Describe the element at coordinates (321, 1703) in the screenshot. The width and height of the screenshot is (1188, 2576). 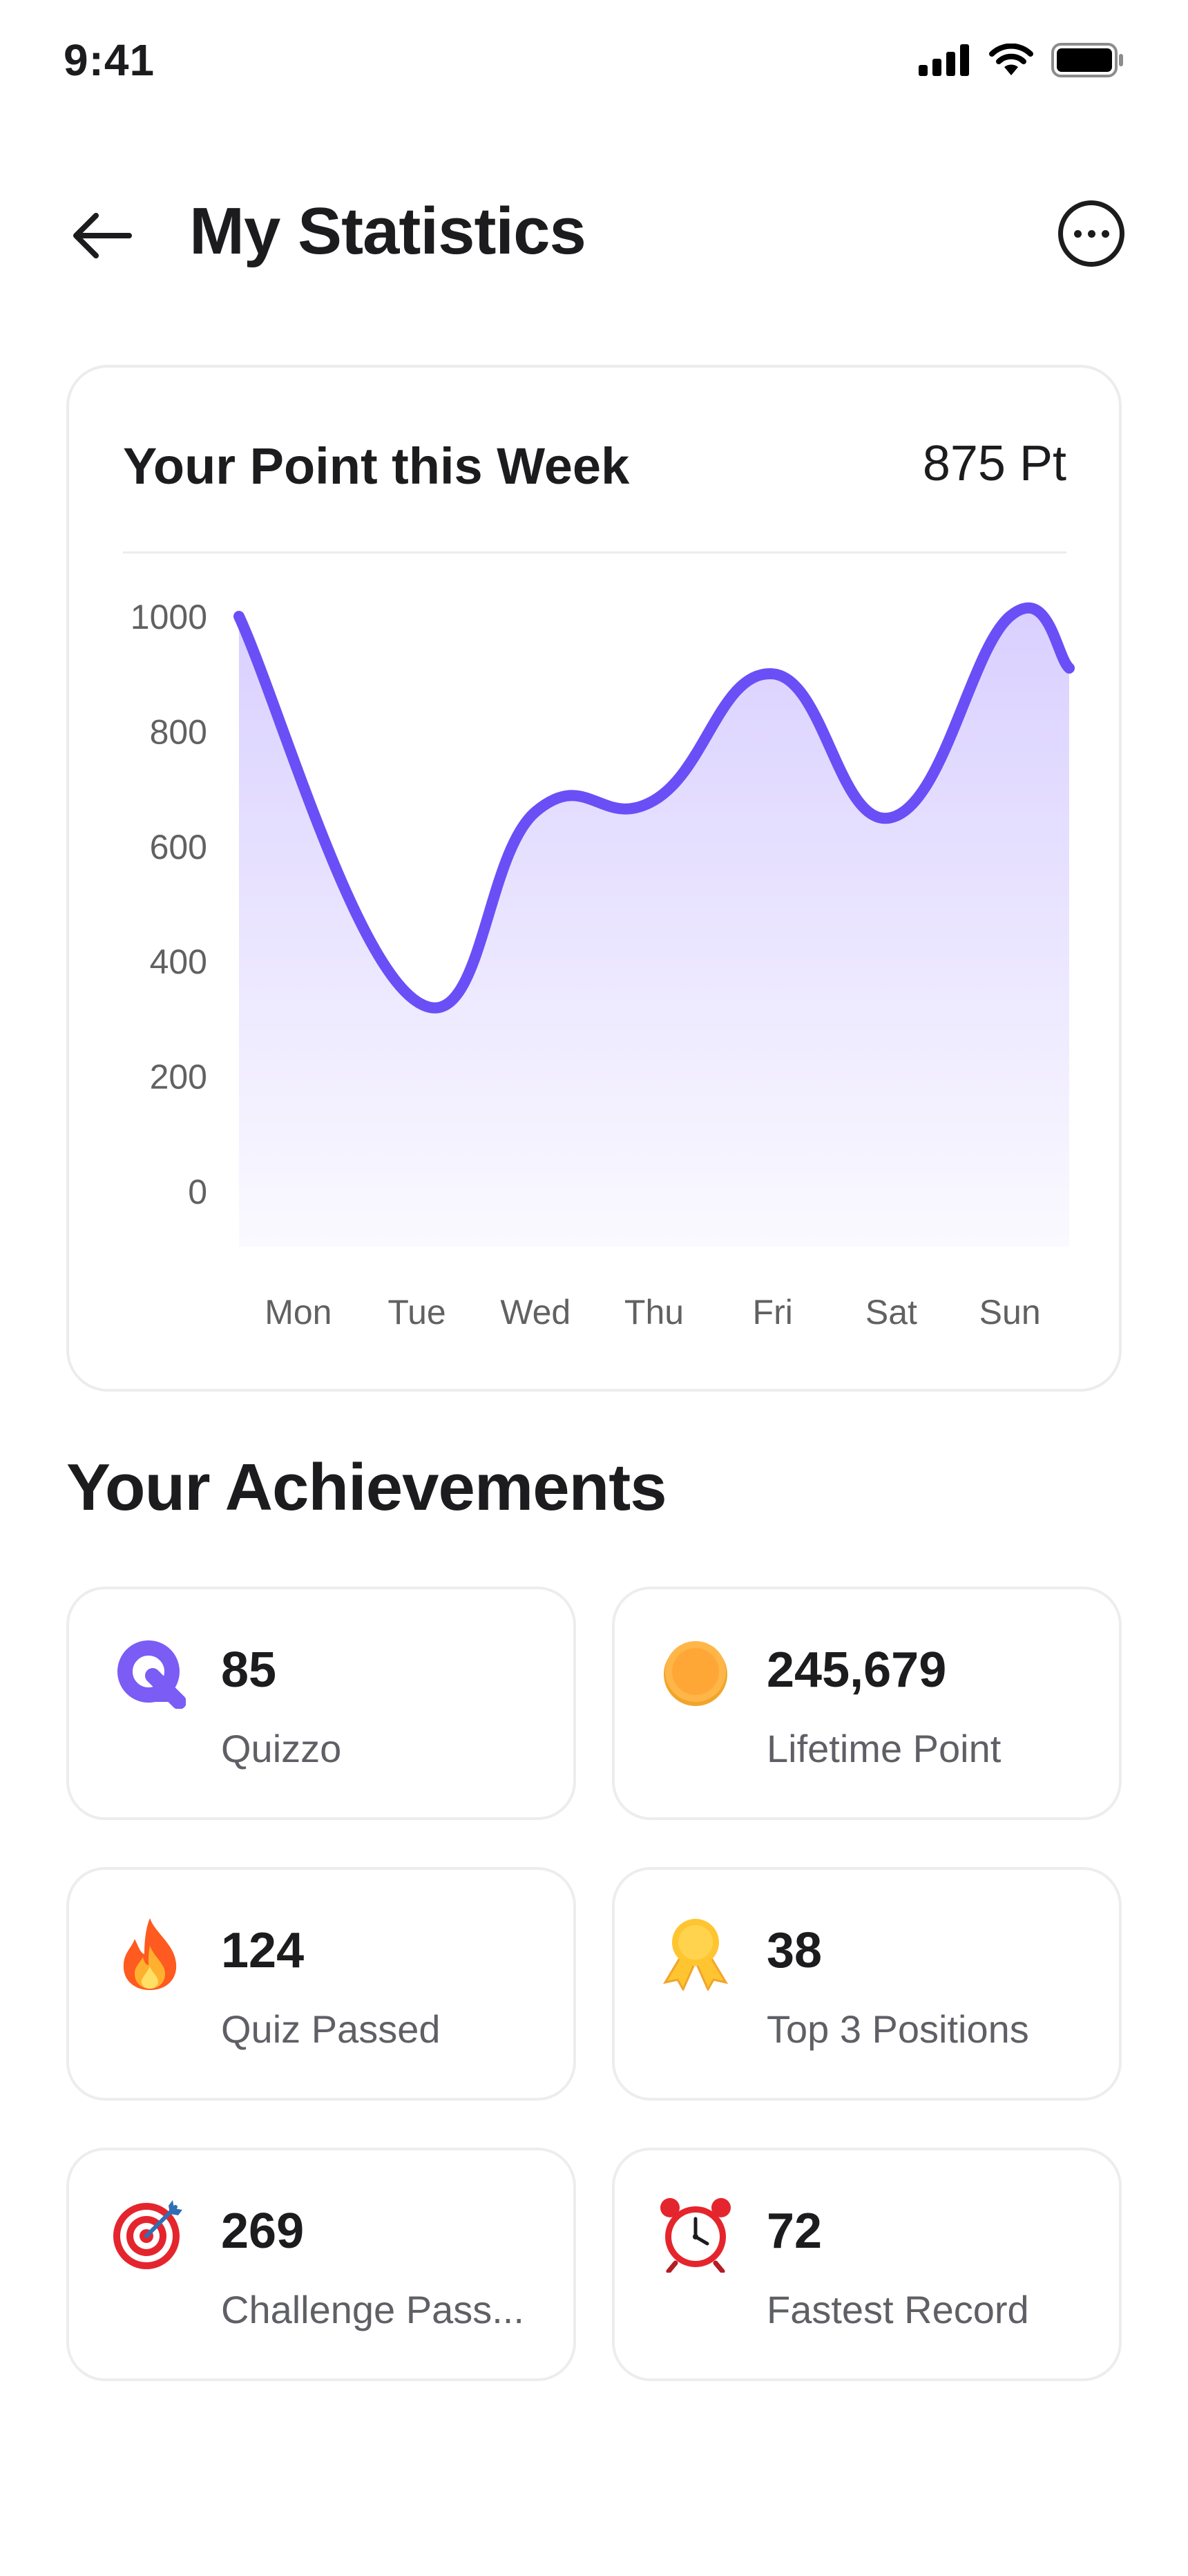
I see `achievement-card-quizzo: 85 Quizzo` at that location.